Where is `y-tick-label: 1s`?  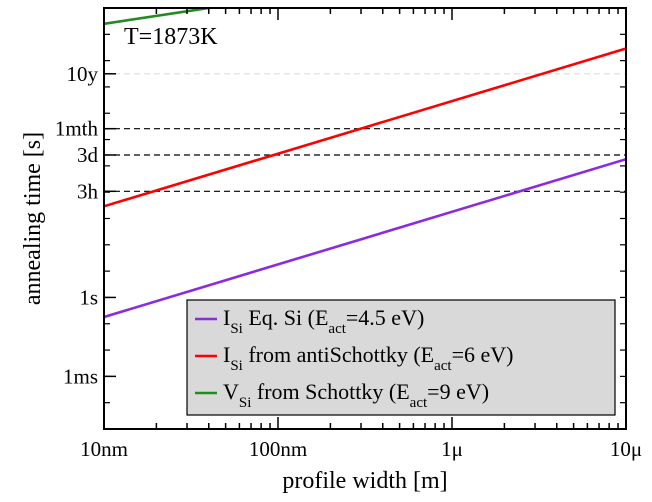 y-tick-label: 1s is located at coordinates (88, 297).